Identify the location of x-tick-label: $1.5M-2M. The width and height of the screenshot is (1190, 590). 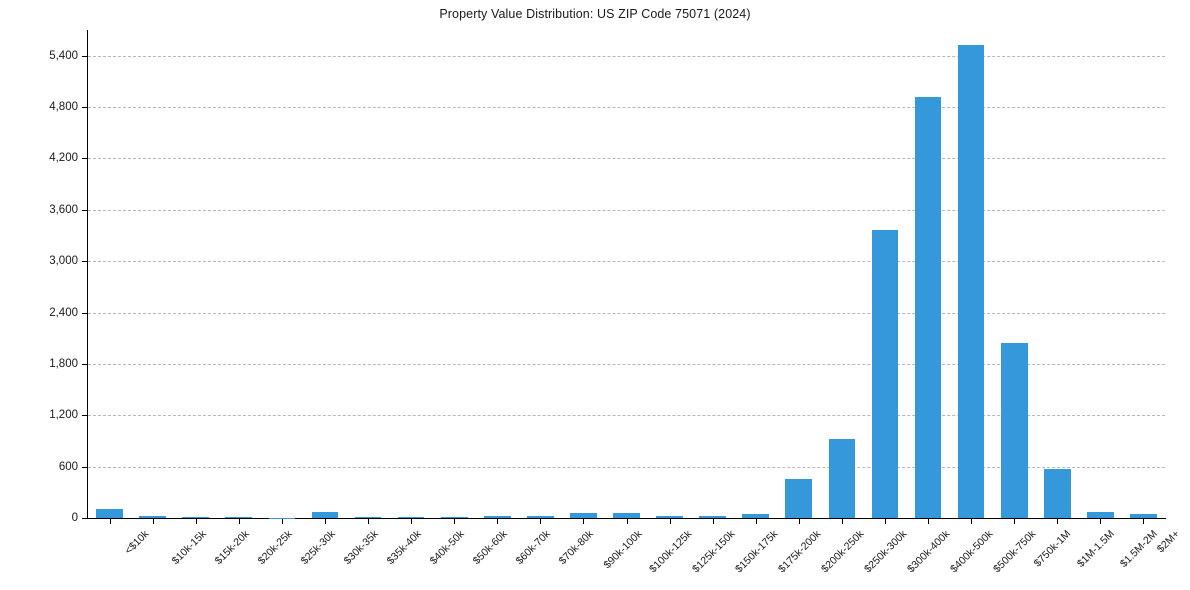
(1139, 549).